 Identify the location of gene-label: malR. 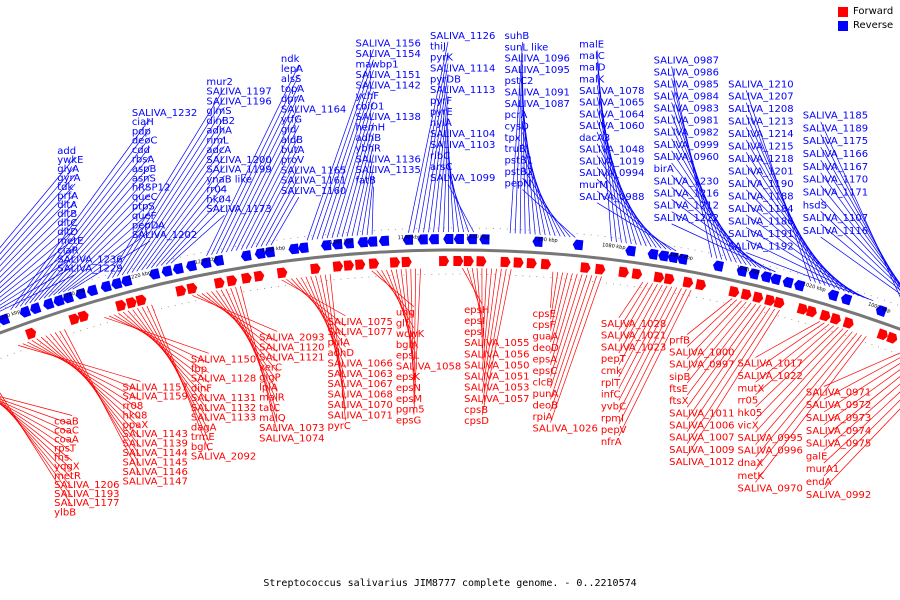
(272, 398).